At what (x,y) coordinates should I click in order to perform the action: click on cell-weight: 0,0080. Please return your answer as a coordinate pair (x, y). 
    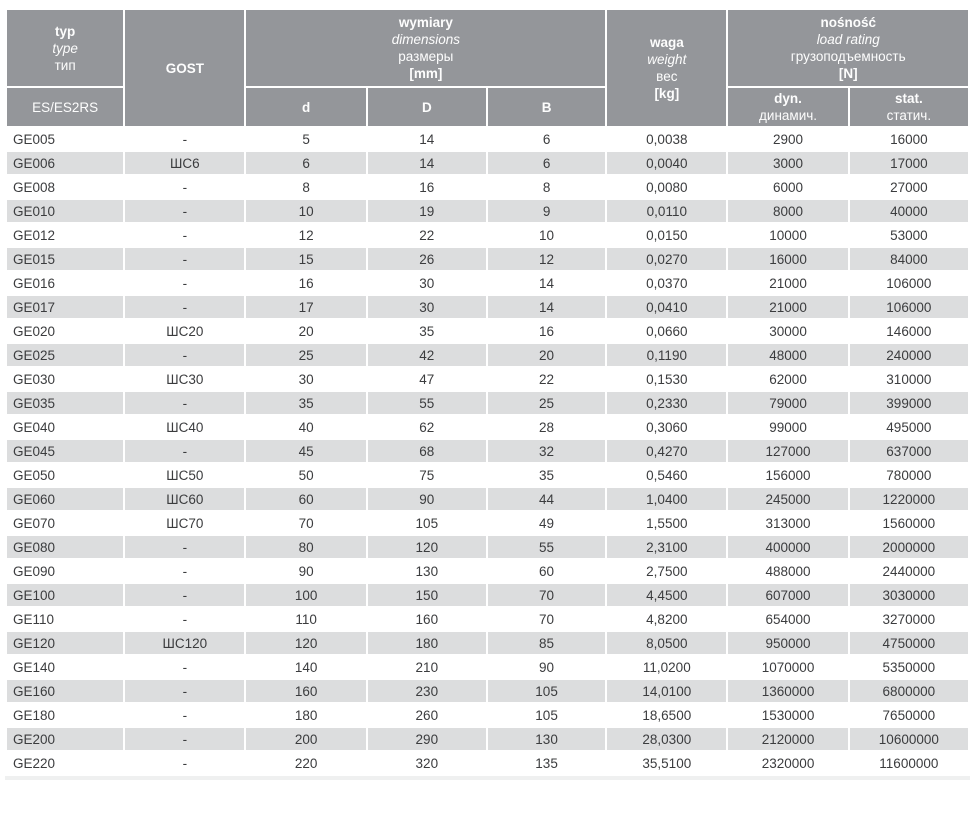
    Looking at the image, I should click on (667, 187).